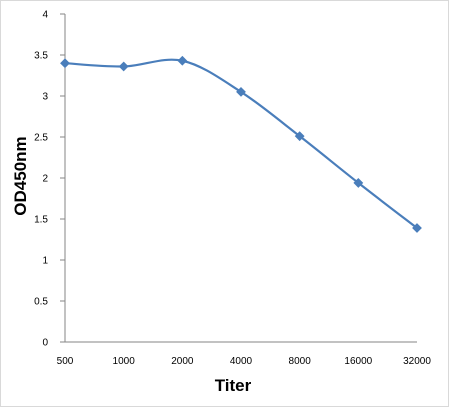  I want to click on x-tick-label: 16000, so click(358, 361).